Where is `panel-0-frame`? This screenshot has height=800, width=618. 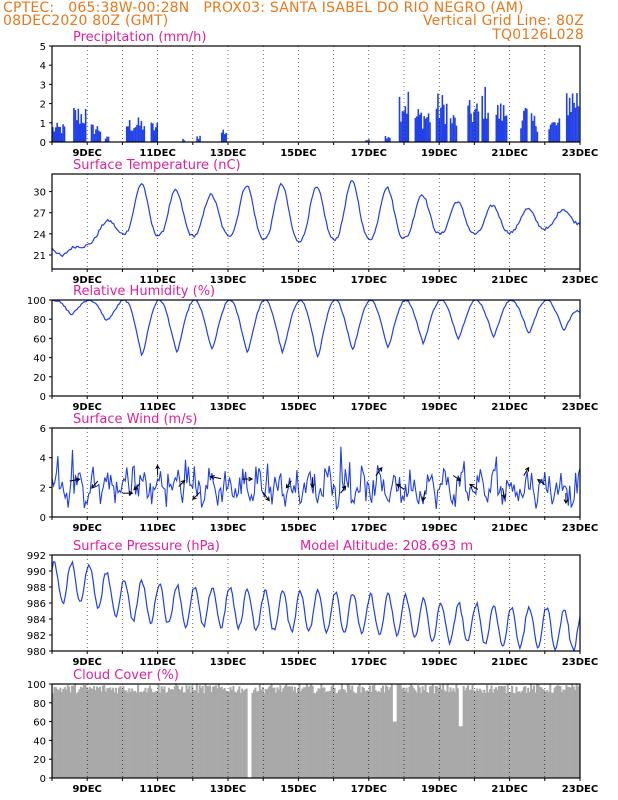
panel-0-frame is located at coordinates (316, 94).